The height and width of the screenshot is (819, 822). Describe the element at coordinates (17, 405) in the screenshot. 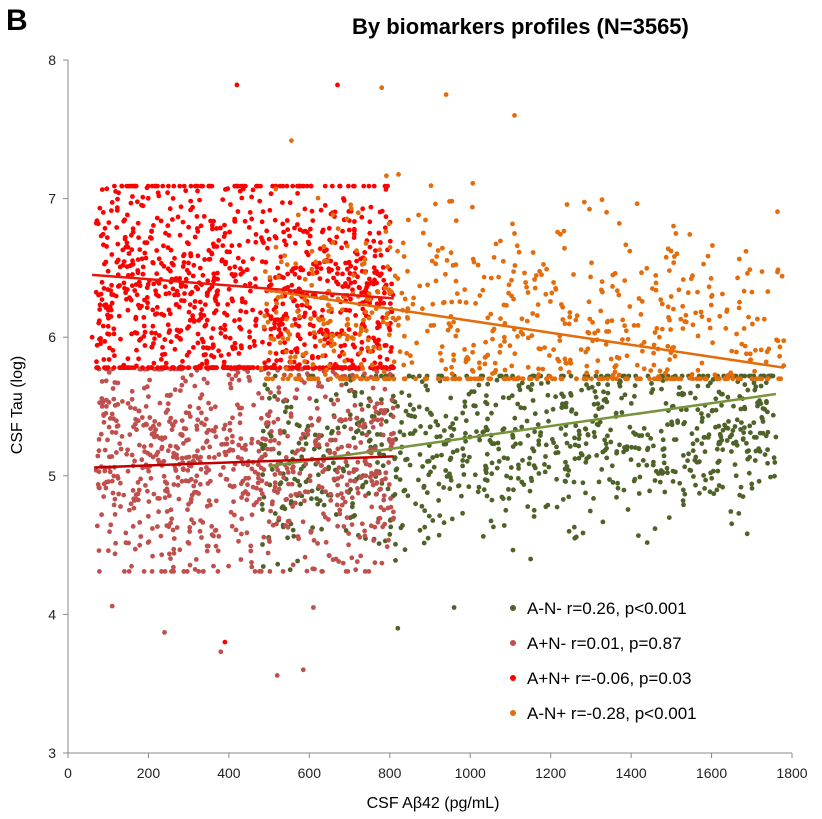

I see `y-axis-title: CSF Tau (log)` at that location.